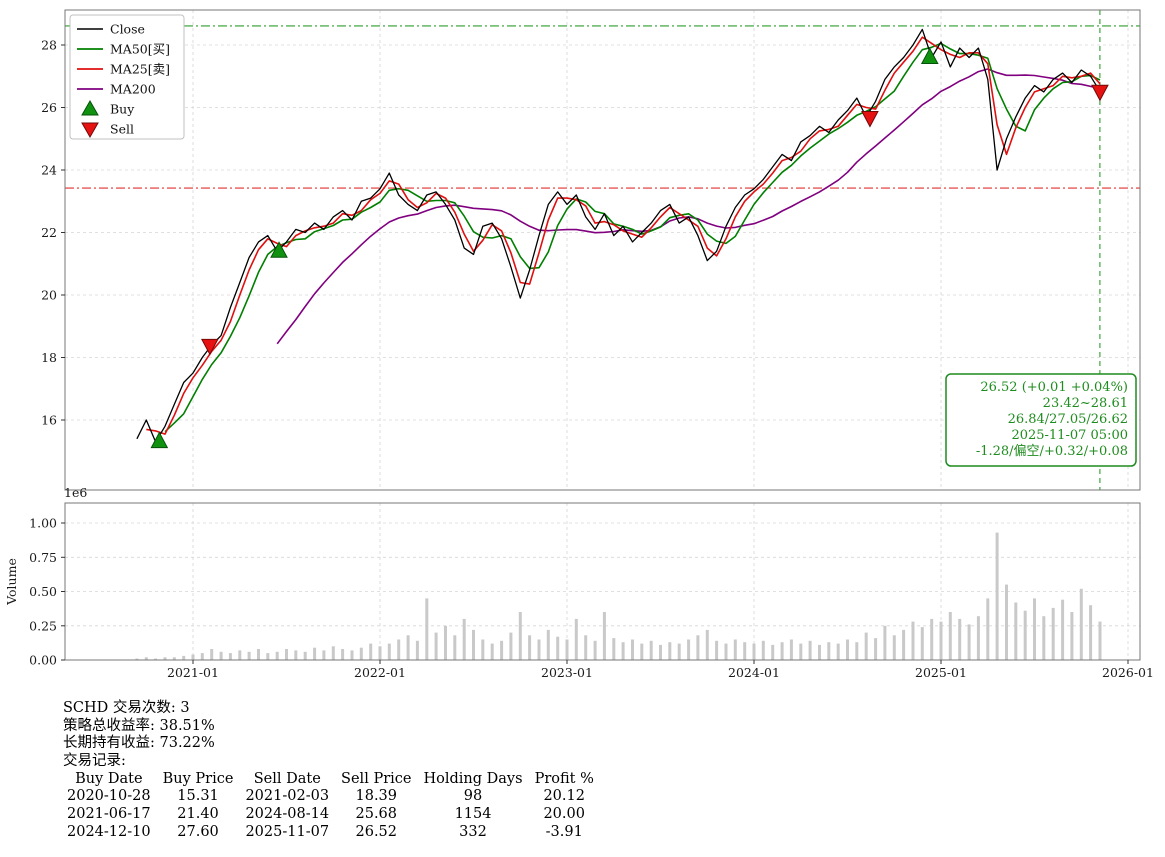 The width and height of the screenshot is (1165, 857). What do you see at coordinates (94, 761) in the screenshot?
I see `trade-record-heading: 交易记录:` at bounding box center [94, 761].